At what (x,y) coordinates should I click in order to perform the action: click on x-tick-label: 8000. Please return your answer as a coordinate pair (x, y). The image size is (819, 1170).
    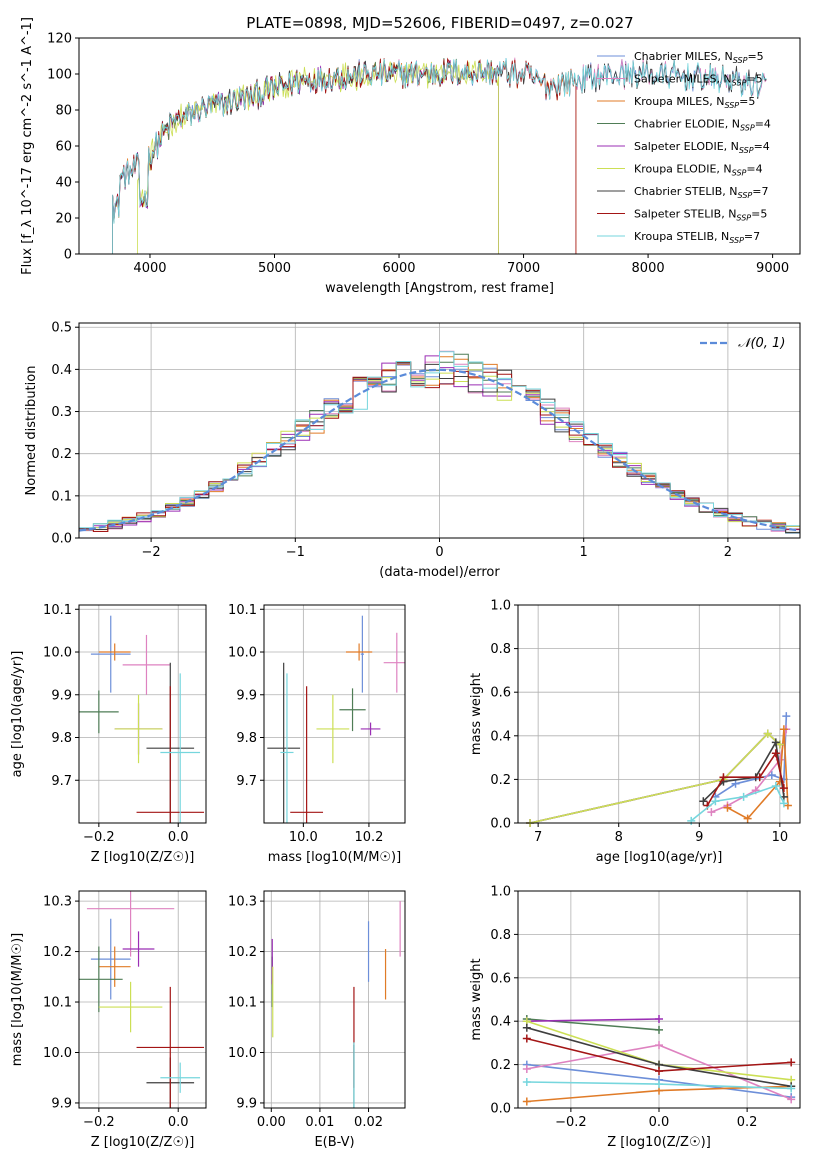
    Looking at the image, I should click on (648, 268).